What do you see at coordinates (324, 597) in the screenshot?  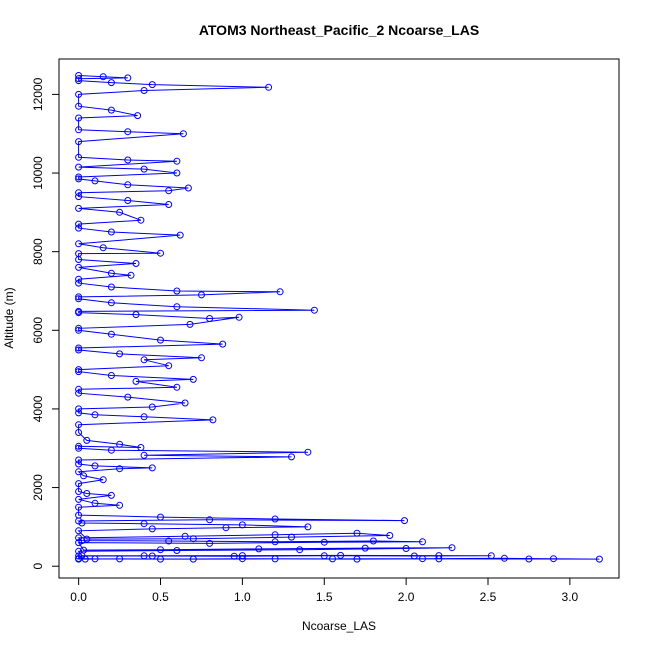 I see `x-tick-label: 1.5` at bounding box center [324, 597].